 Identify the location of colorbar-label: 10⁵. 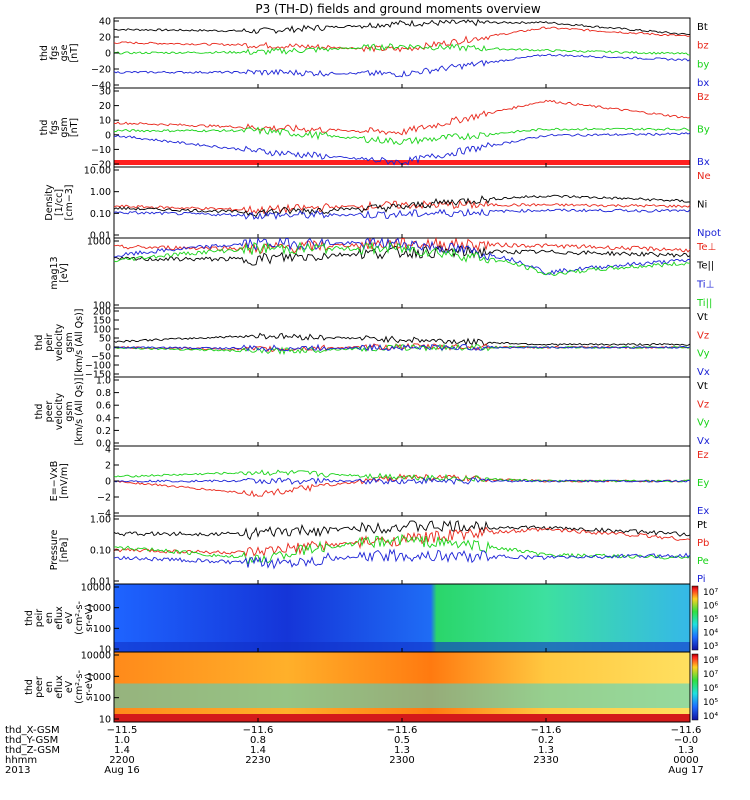
(710, 703).